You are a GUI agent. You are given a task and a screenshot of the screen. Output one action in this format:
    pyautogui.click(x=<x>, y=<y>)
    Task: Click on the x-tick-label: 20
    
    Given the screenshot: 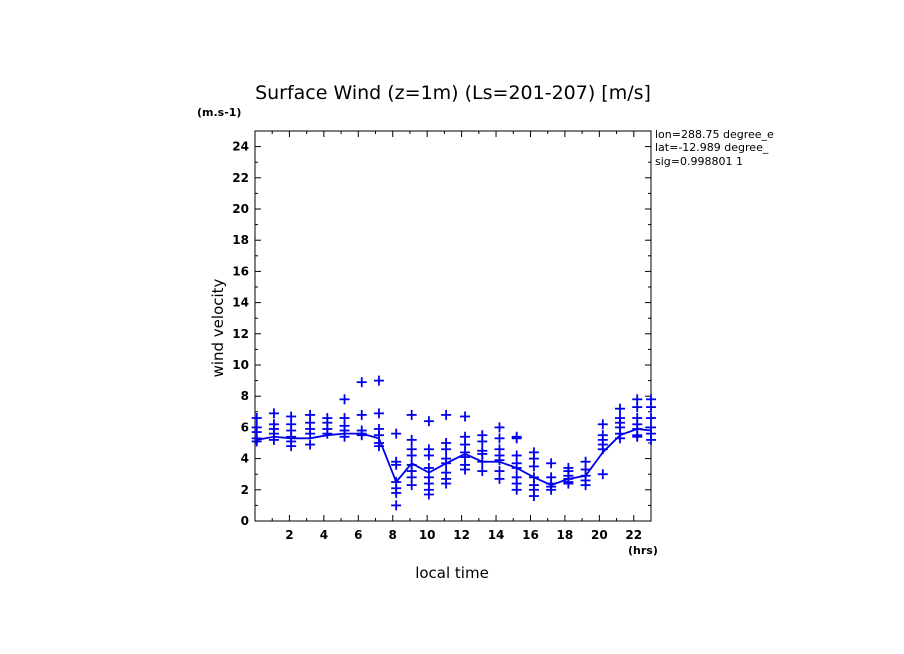 What is the action you would take?
    pyautogui.click(x=599, y=535)
    